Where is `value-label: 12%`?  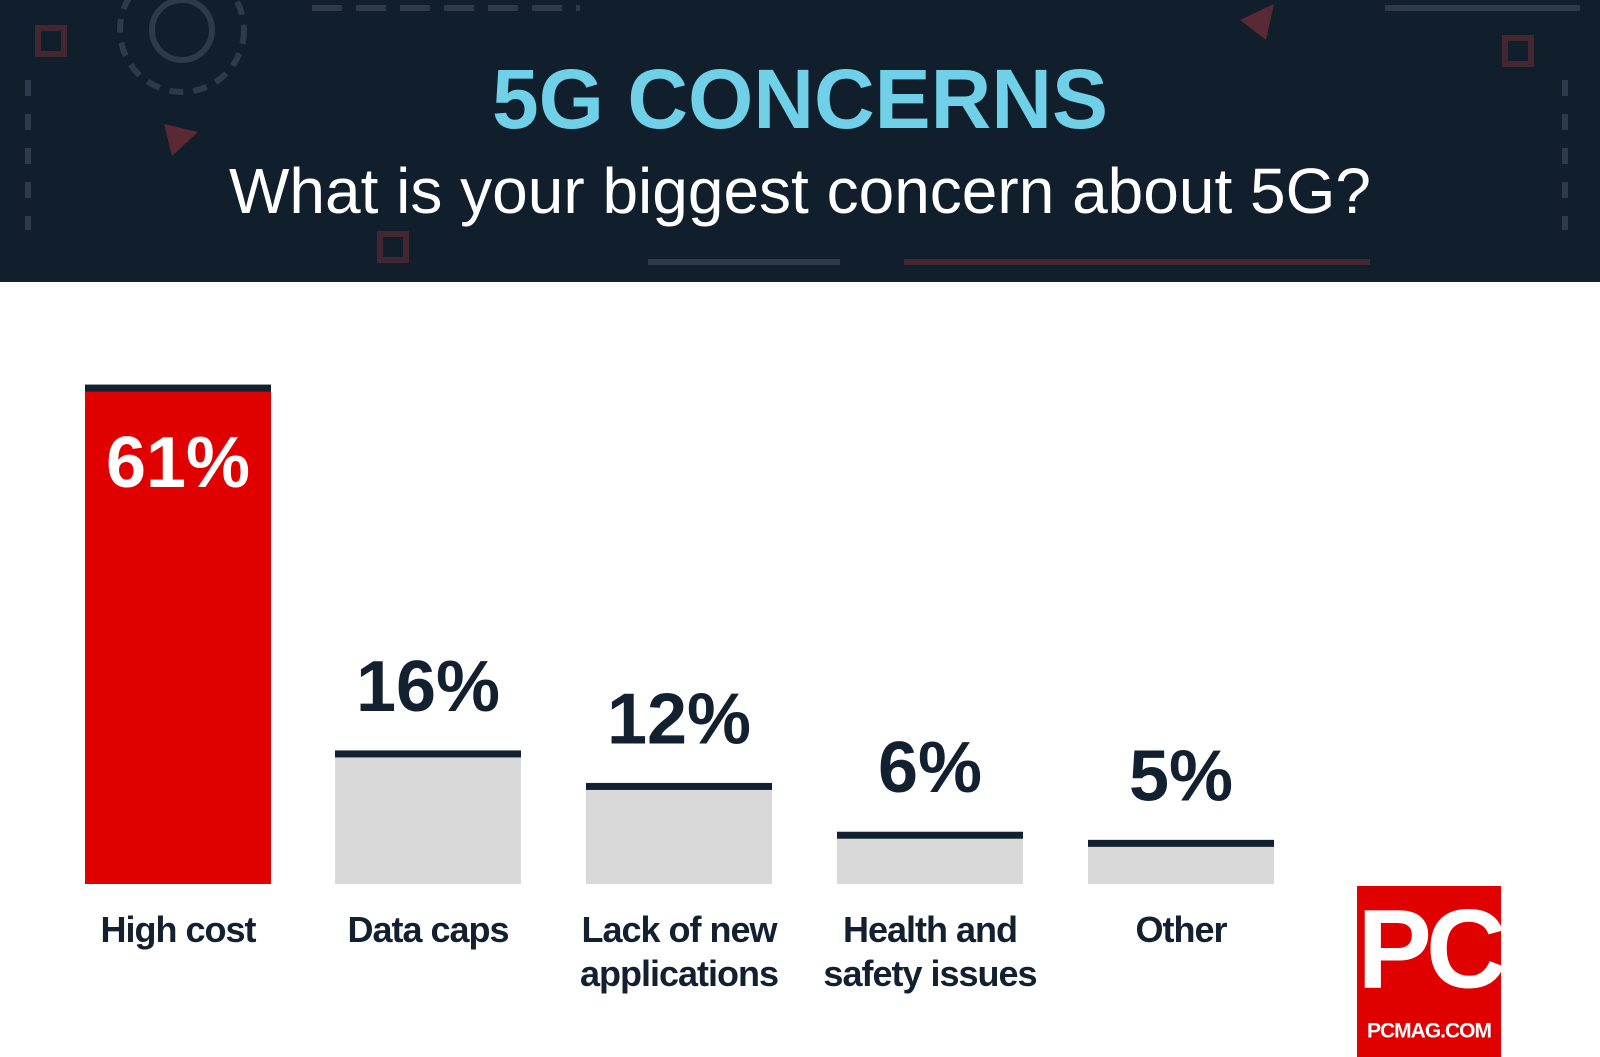
value-label: 12% is located at coordinates (679, 719).